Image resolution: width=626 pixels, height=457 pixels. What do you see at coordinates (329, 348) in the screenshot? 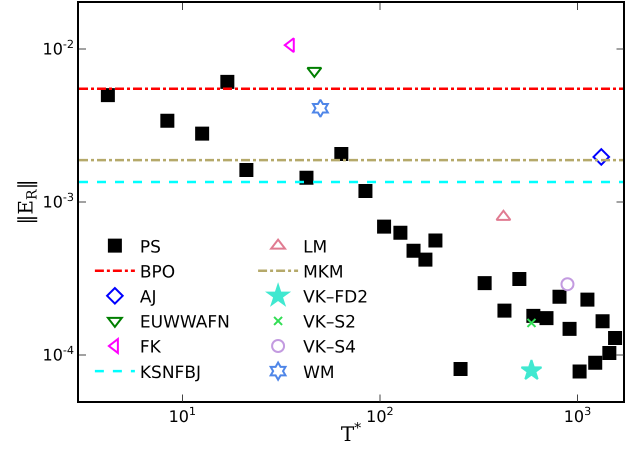
I see `legend-label: VK–S4` at bounding box center [329, 348].